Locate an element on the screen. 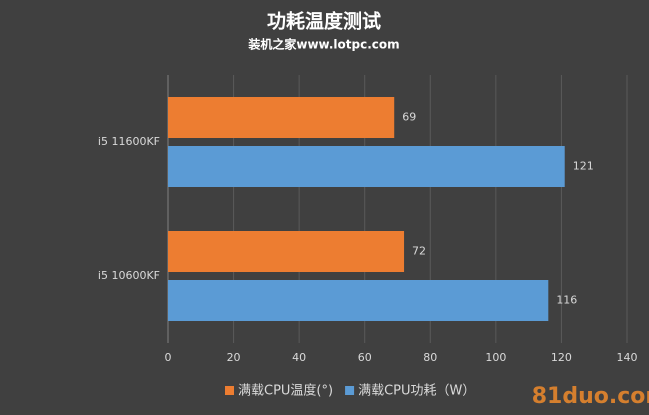  chart-title: 功耗温度测试 is located at coordinates (324, 21).